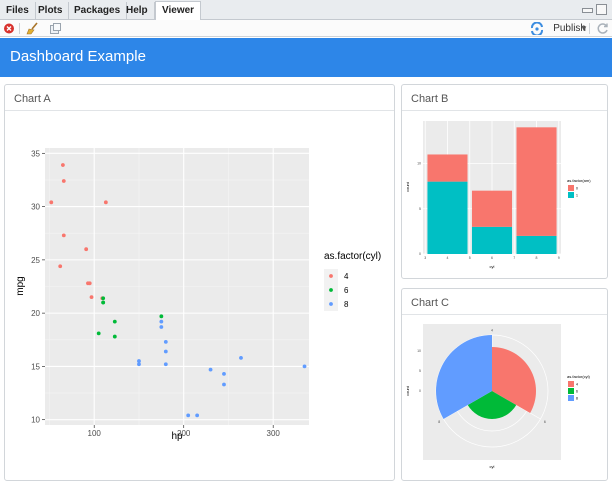  I want to click on y-tick-label: 20, so click(35, 313).